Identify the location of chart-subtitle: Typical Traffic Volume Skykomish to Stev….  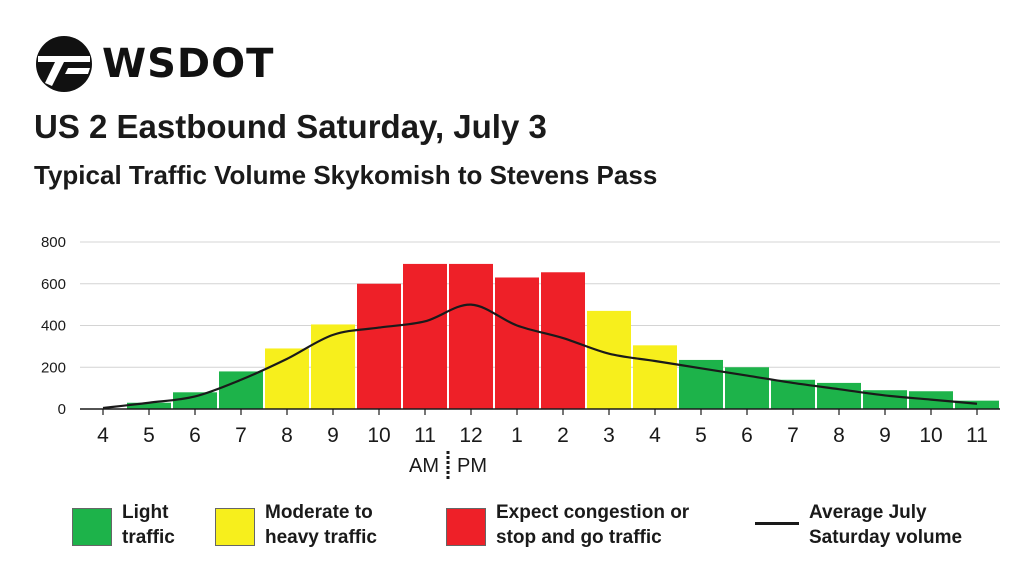
(346, 175).